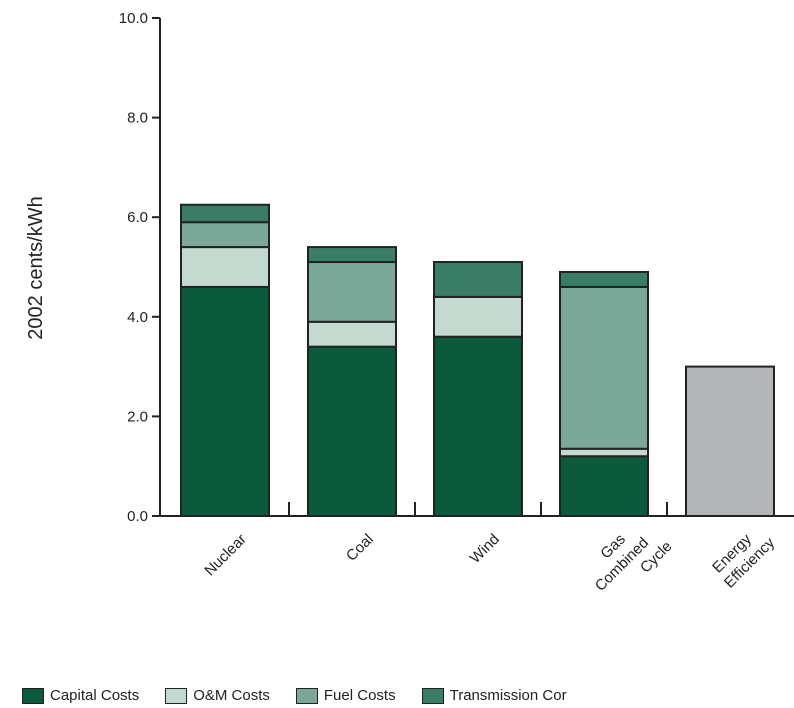 Image resolution: width=794 pixels, height=708 pixels. Describe the element at coordinates (485, 549) in the screenshot. I see `x-category-label: Wind` at that location.